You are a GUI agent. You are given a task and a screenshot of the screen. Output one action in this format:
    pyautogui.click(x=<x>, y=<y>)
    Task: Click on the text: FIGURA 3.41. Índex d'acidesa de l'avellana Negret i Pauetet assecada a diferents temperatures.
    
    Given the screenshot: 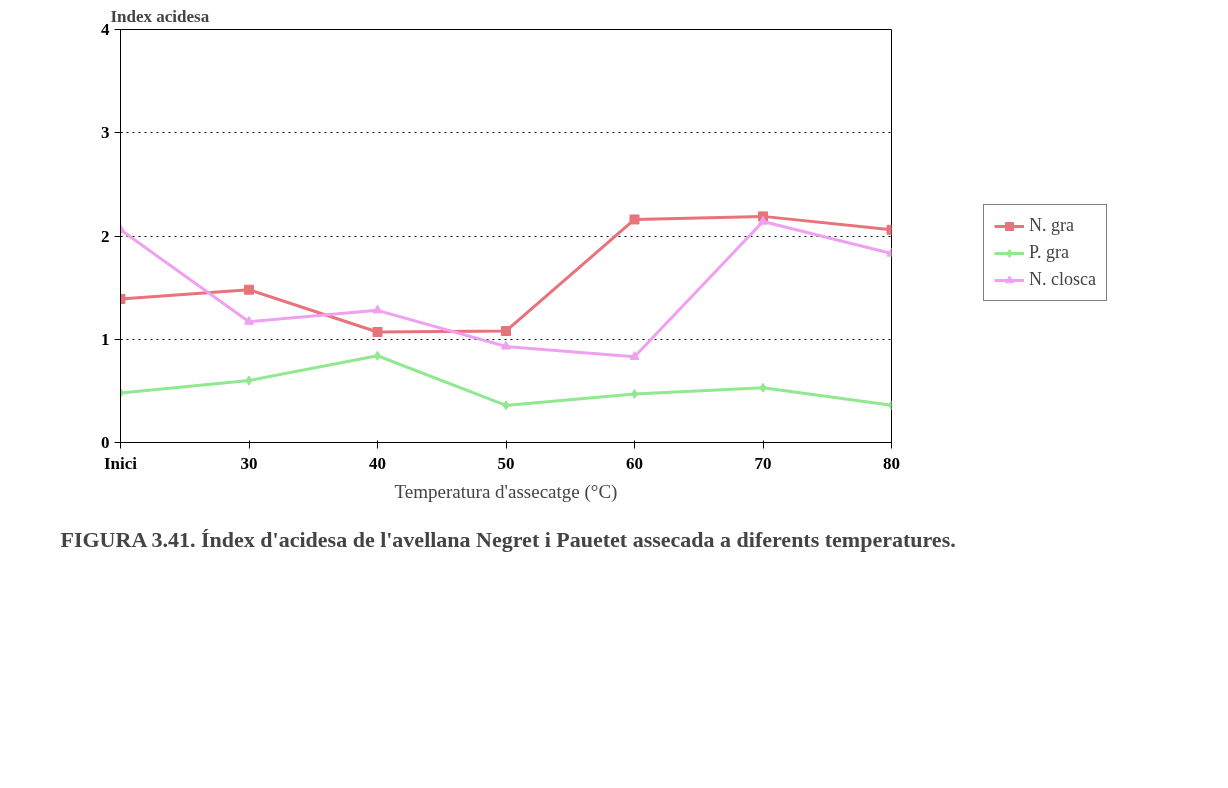 What is the action you would take?
    pyautogui.click(x=508, y=539)
    